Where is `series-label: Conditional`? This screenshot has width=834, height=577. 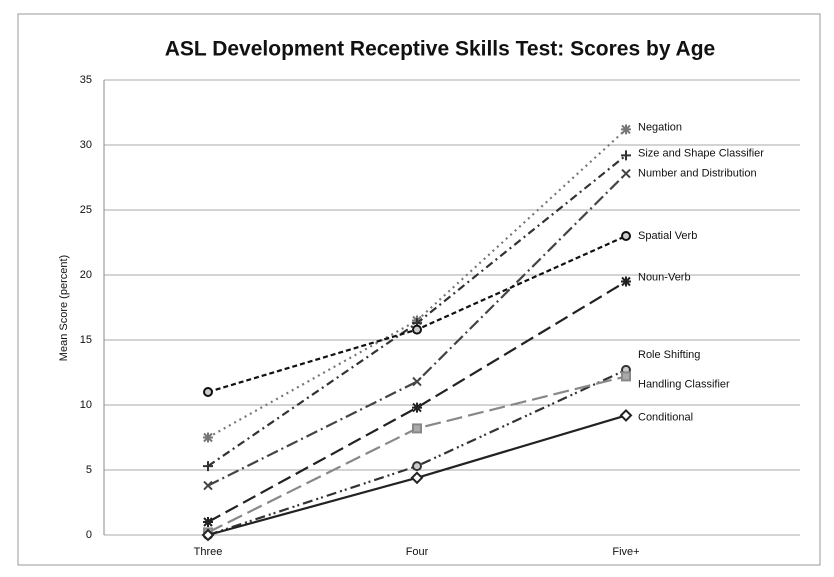
series-label: Conditional is located at coordinates (665, 417).